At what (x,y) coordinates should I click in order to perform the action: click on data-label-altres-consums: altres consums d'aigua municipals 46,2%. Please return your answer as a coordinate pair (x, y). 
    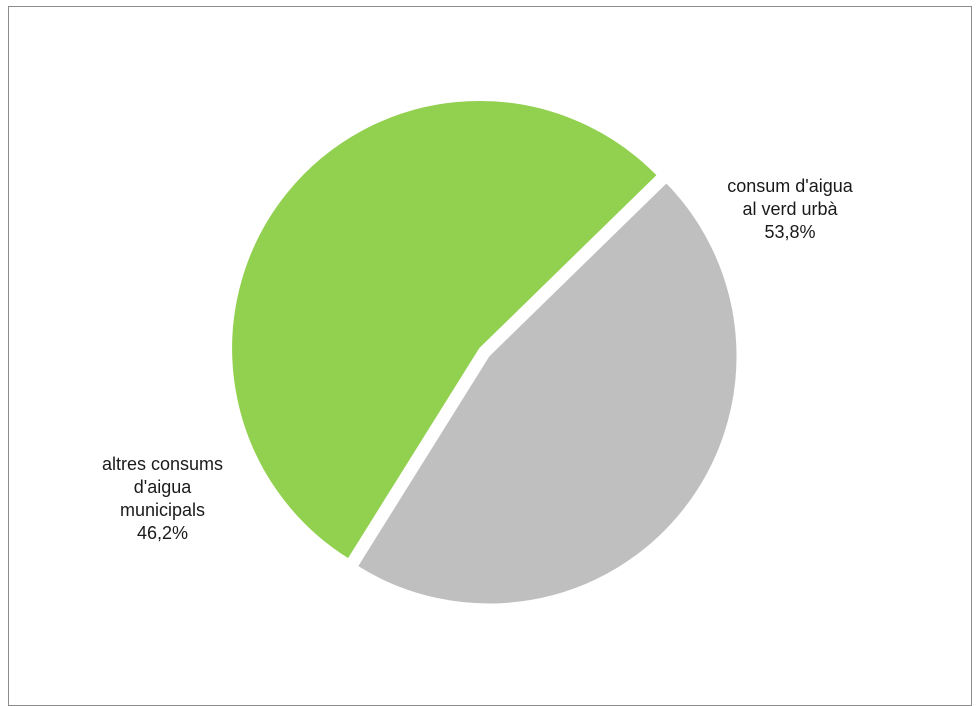
    Looking at the image, I should click on (162, 499).